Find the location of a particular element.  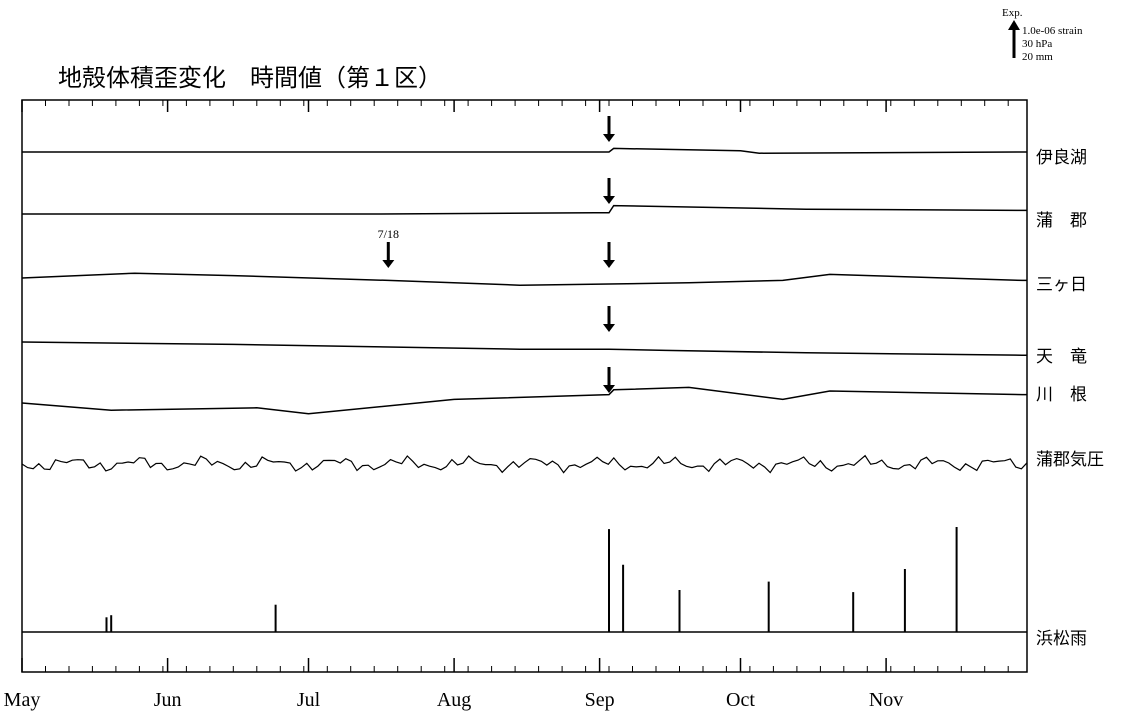

series-name: 浜松雨 is located at coordinates (1061, 639).